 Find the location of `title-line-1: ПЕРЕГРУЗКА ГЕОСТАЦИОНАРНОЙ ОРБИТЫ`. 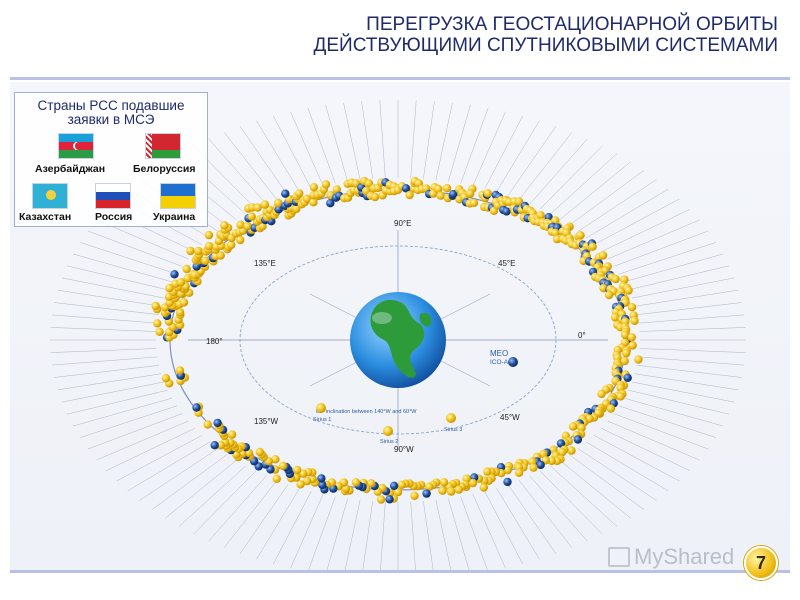

title-line-1: ПЕРЕГРУЗКА ГЕОСТАЦИОНАРНОЙ ОРБИТЫ is located at coordinates (572, 24).